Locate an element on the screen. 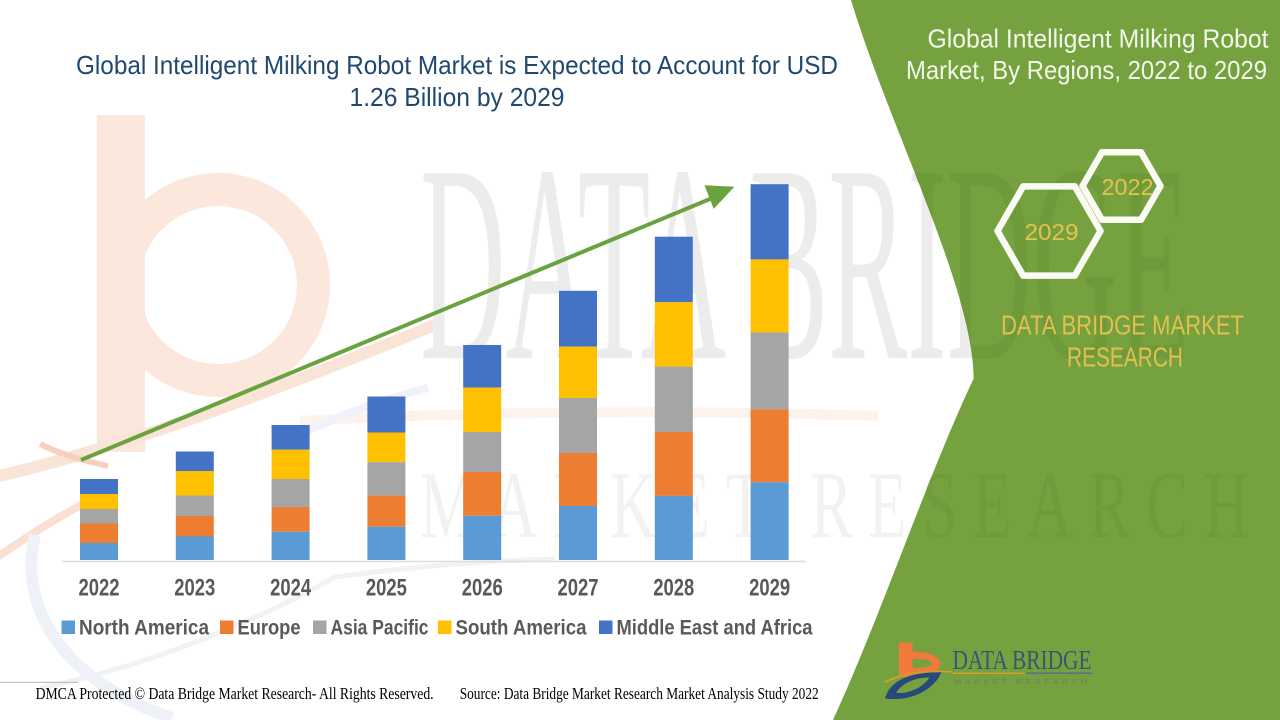  svg-text: DATA BRIDGE MARKET is located at coordinates (1122, 325).